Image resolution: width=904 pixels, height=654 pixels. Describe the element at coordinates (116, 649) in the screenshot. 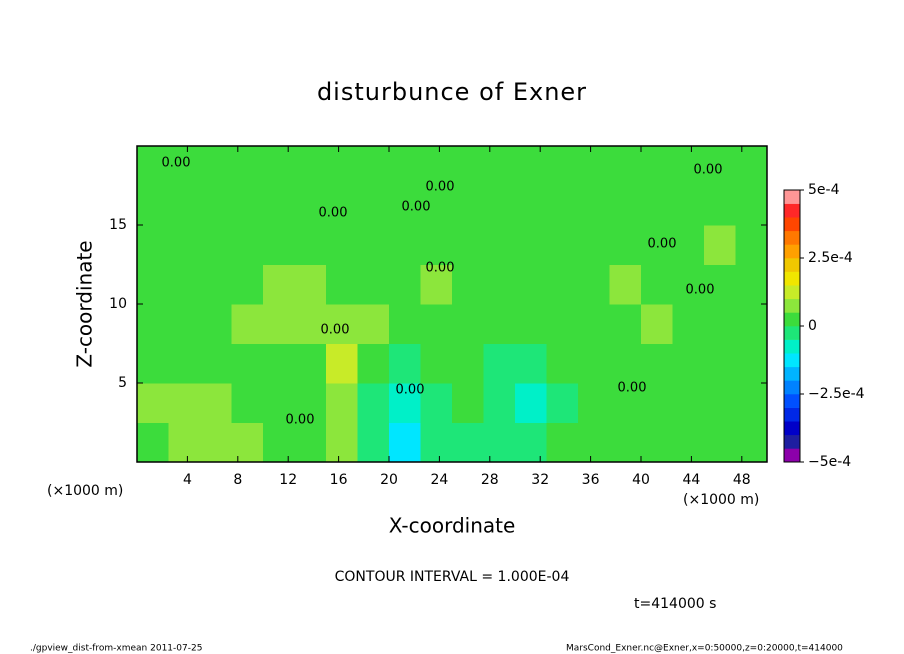

I see `footer-left: ./gpview_dist-from-xmean 2011-07-25` at that location.